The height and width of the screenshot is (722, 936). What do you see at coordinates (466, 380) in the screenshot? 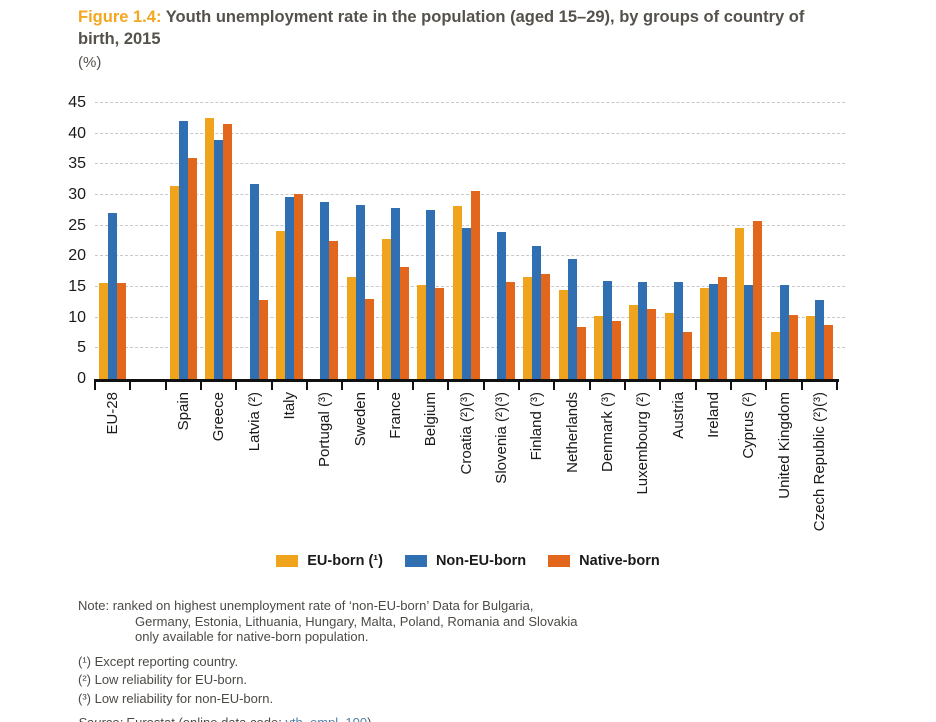
I see `x-axis-line` at bounding box center [466, 380].